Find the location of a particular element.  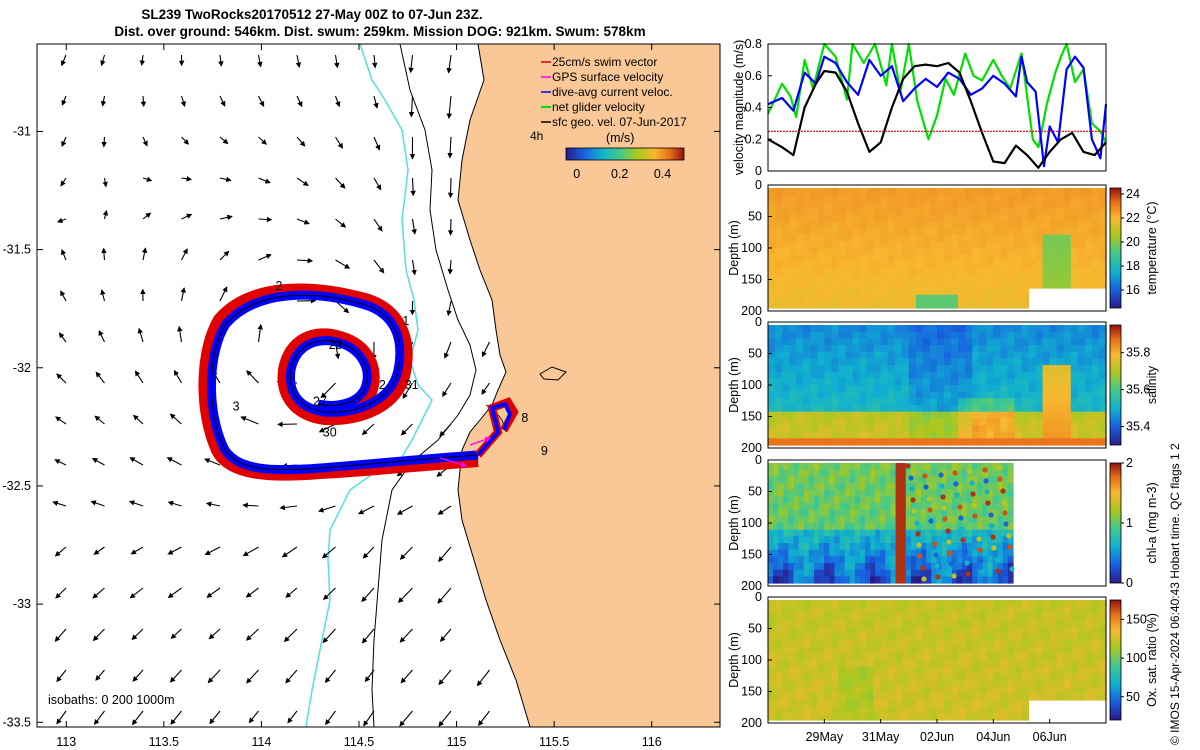

heatmap-colorbar is located at coordinates (1115, 248).